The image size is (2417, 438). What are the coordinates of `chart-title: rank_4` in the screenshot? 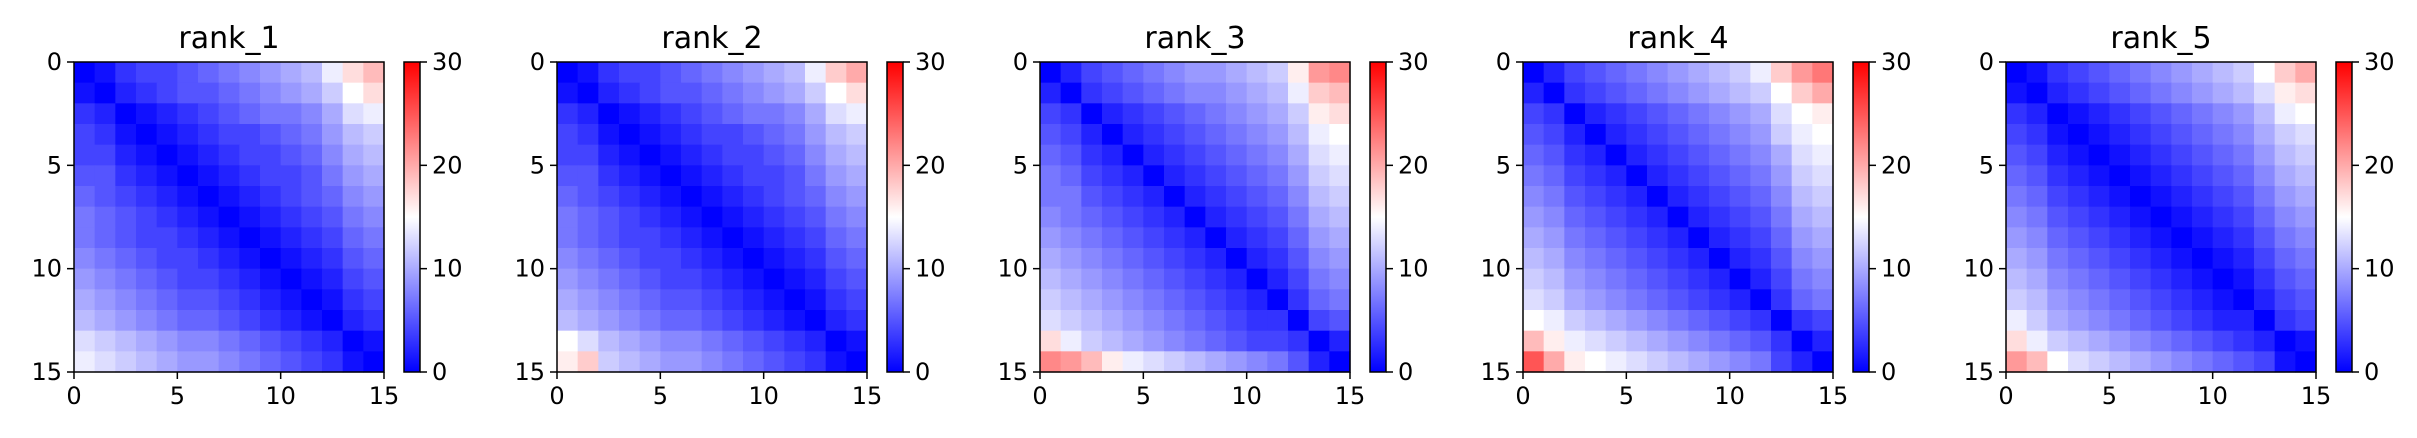 It's located at (1677, 38).